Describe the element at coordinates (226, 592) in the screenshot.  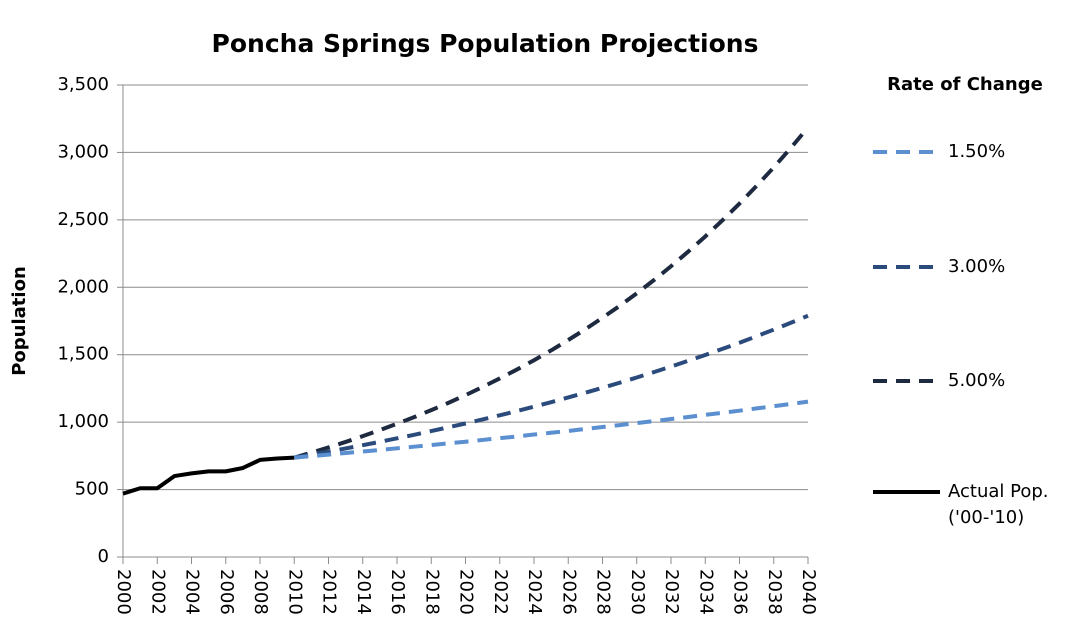
I see `x-tick-label: 2006` at that location.